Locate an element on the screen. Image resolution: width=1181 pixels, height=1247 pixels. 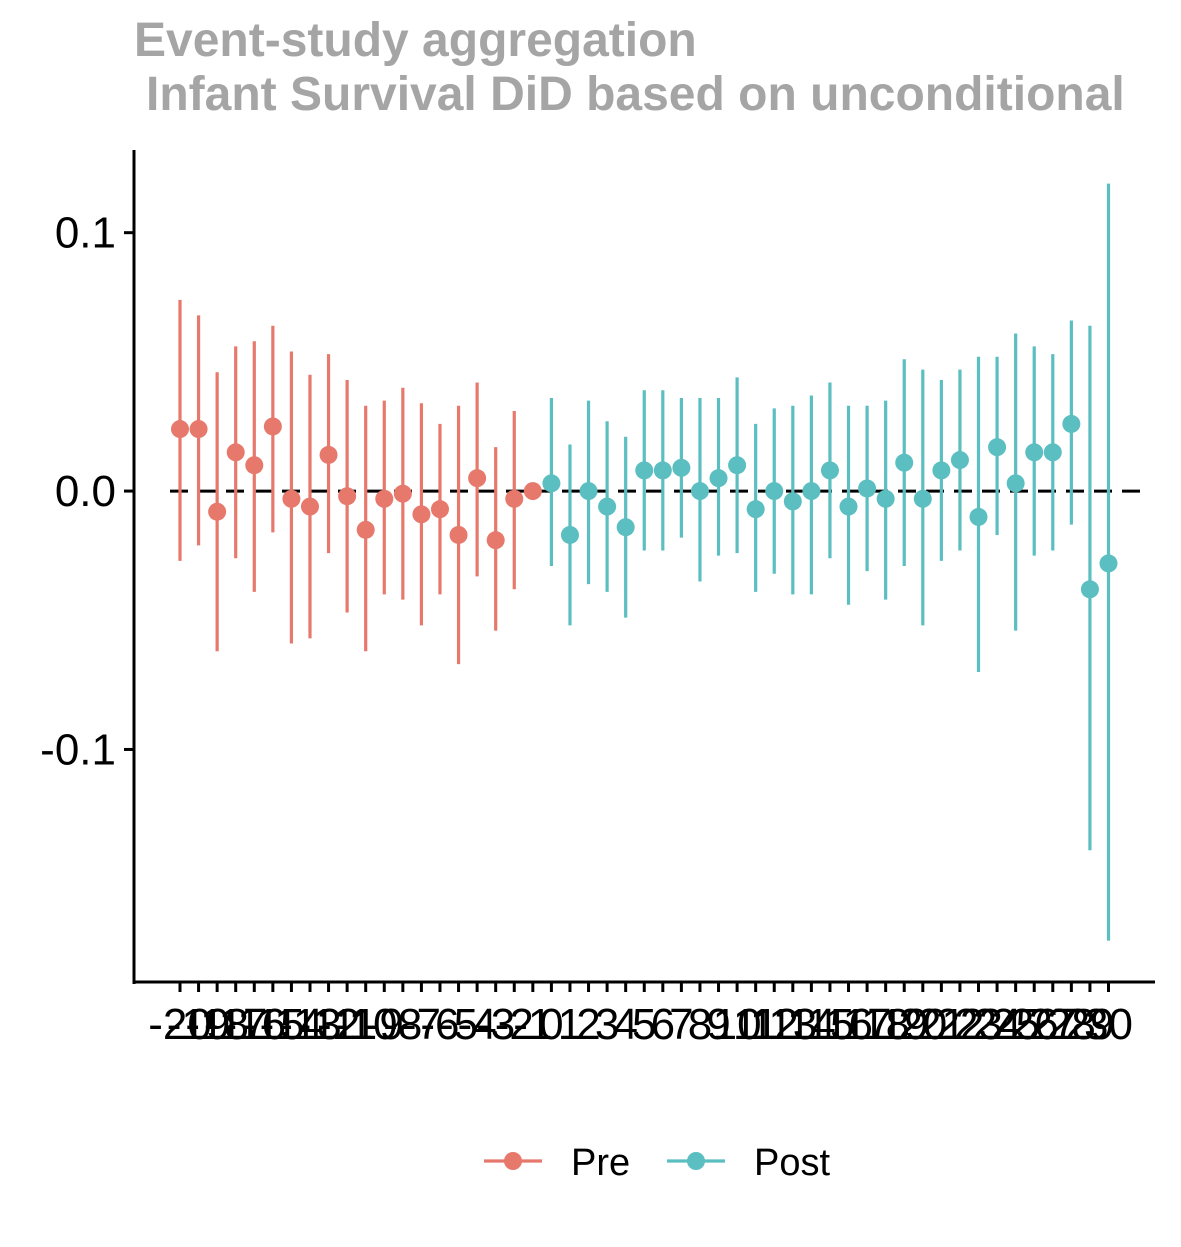
x-tick-label: -7 is located at coordinates (421, 1024).